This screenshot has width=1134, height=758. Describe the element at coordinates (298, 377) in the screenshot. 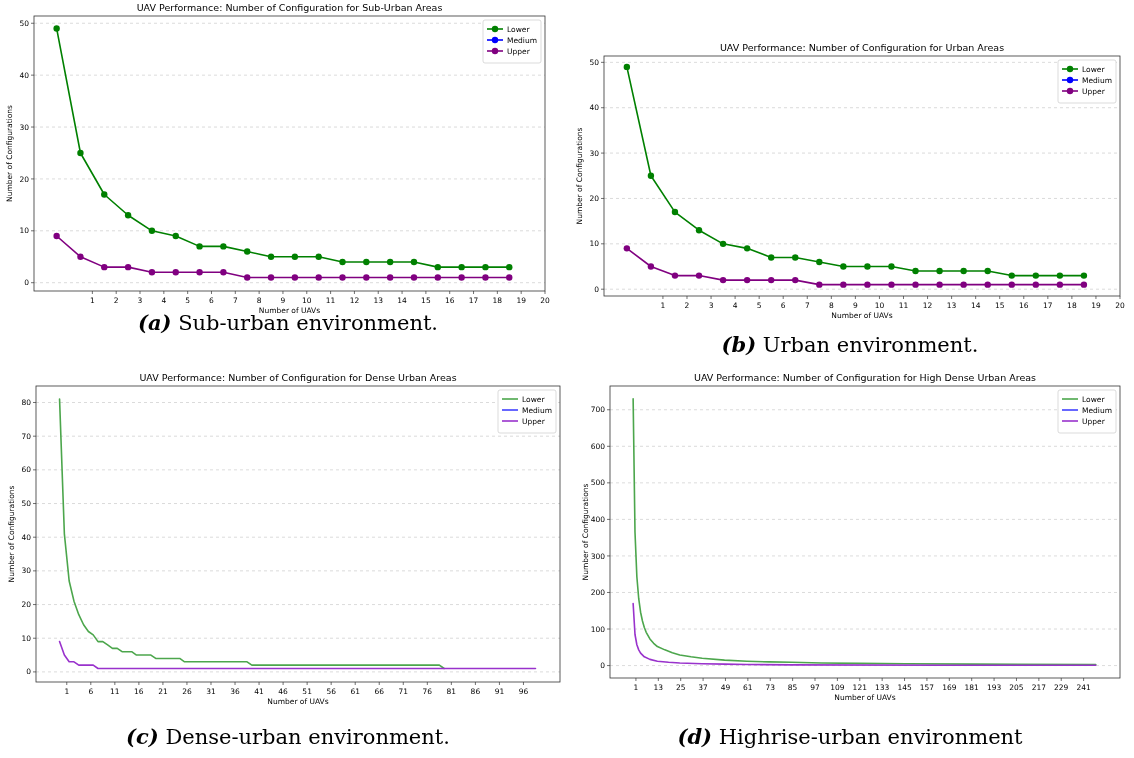

I see `chart-title: UAV Performance: Number of Configuration for Dense Urban Areas` at that location.